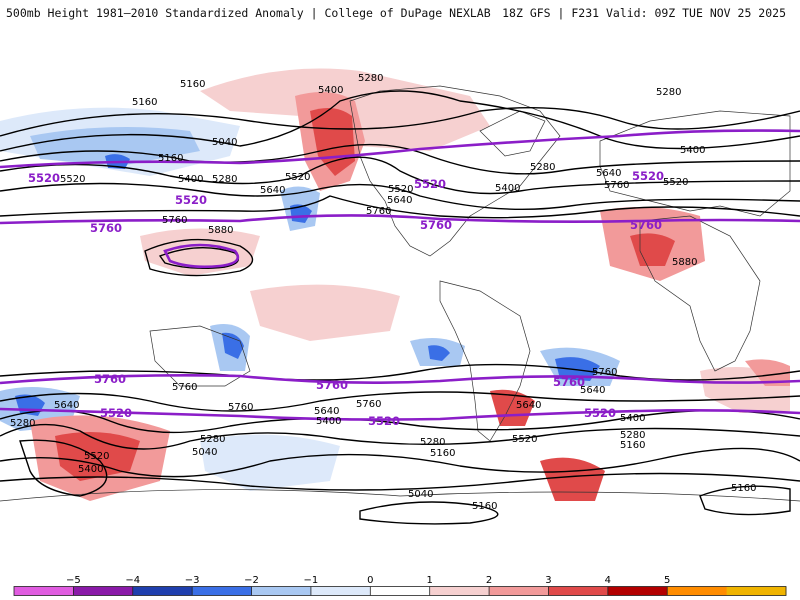 The image size is (800, 600). What do you see at coordinates (572, 479) in the screenshot?
I see `positive-anomaly-southern-ocean-atlantic` at bounding box center [572, 479].